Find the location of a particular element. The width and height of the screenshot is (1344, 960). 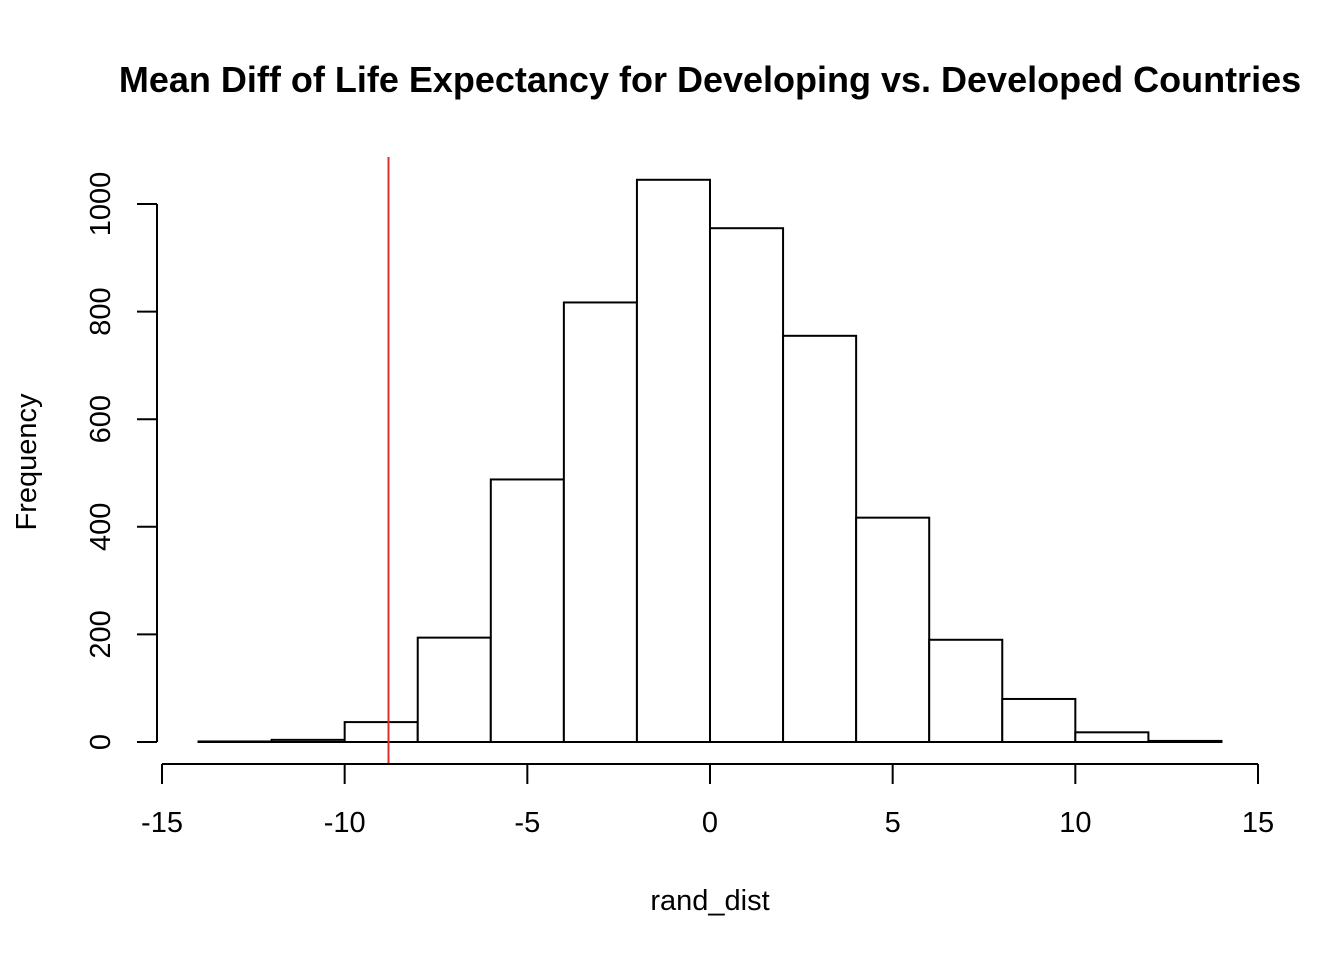

y-tick-label: 200 is located at coordinates (101, 634).